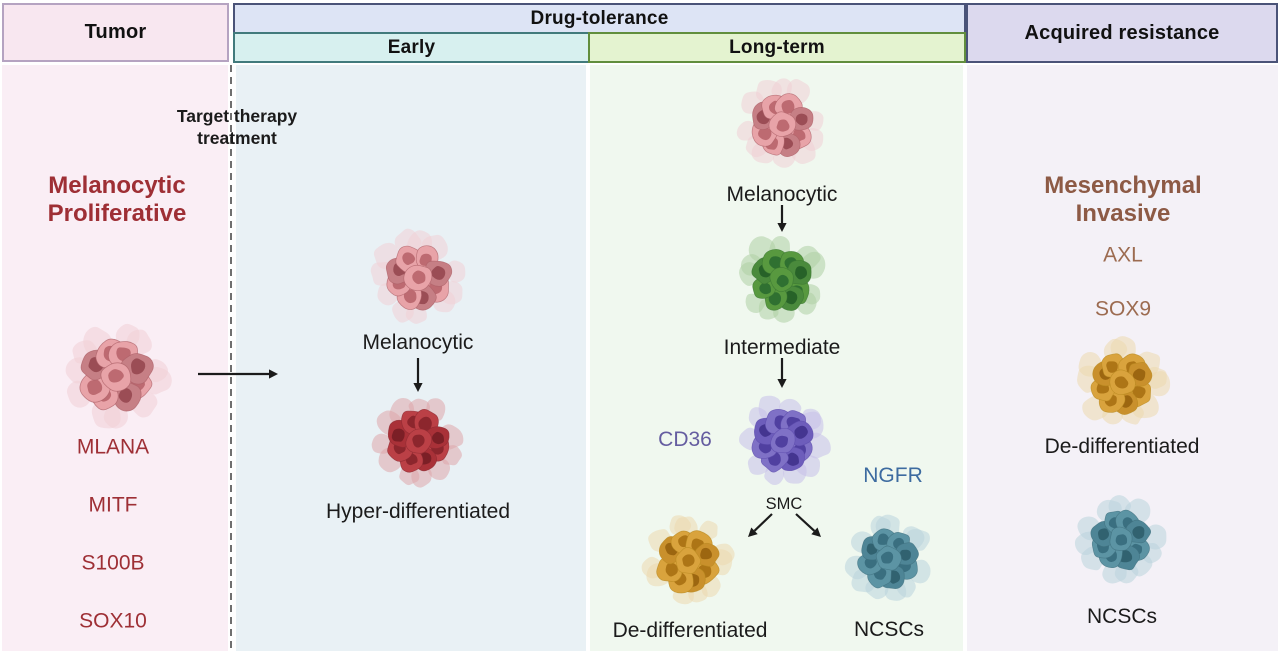 The image size is (1280, 656). What do you see at coordinates (113, 621) in the screenshot?
I see `marker-sox10: SOX10` at bounding box center [113, 621].